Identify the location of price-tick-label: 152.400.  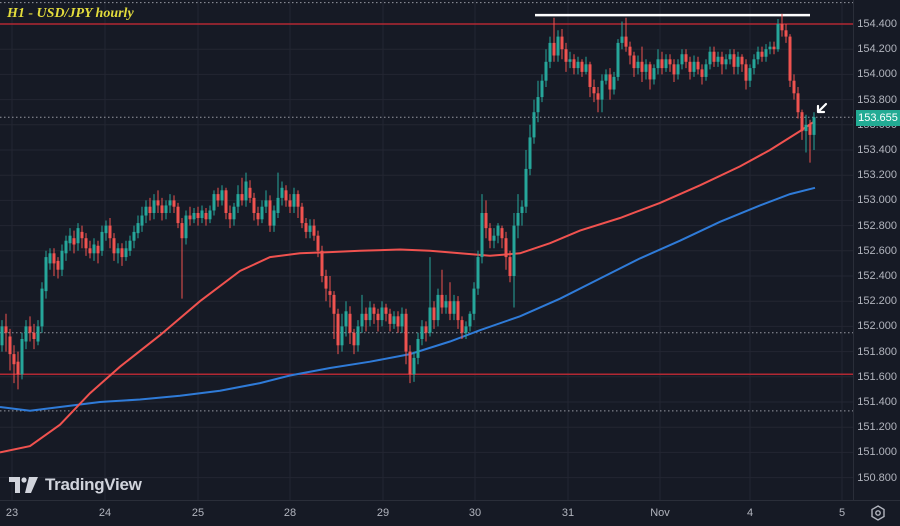
(877, 276).